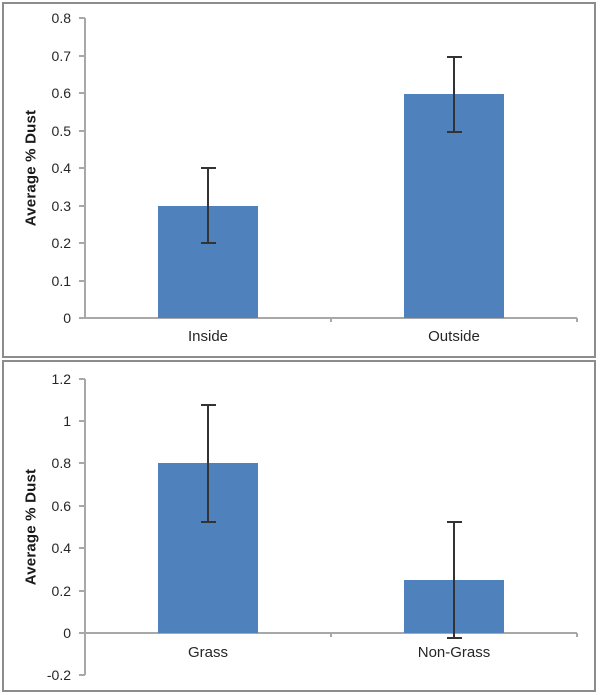 This screenshot has height=695, width=600. I want to click on y-tick-label: 0.1, so click(61, 280).